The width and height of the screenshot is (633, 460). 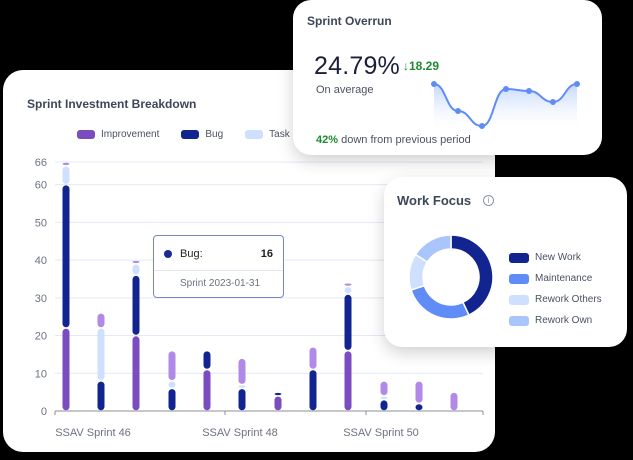 I want to click on svg-text: 66, so click(x=41, y=163).